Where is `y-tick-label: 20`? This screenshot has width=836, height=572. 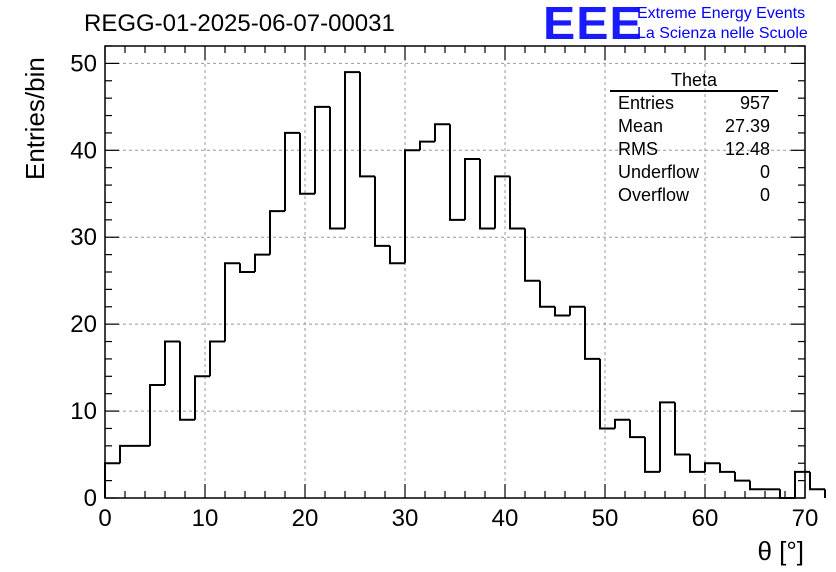 y-tick-label: 20 is located at coordinates (83, 324).